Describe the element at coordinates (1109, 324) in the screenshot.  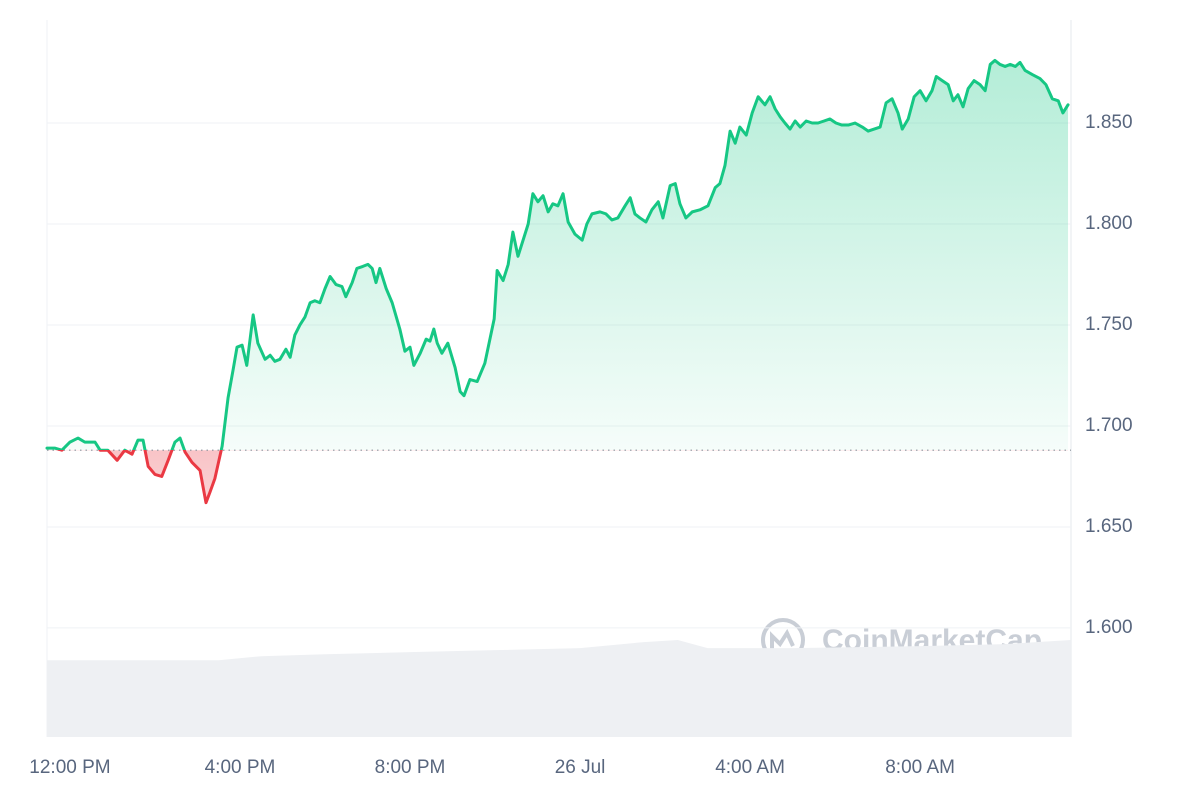
I see `y-tick-label: 1.750` at that location.